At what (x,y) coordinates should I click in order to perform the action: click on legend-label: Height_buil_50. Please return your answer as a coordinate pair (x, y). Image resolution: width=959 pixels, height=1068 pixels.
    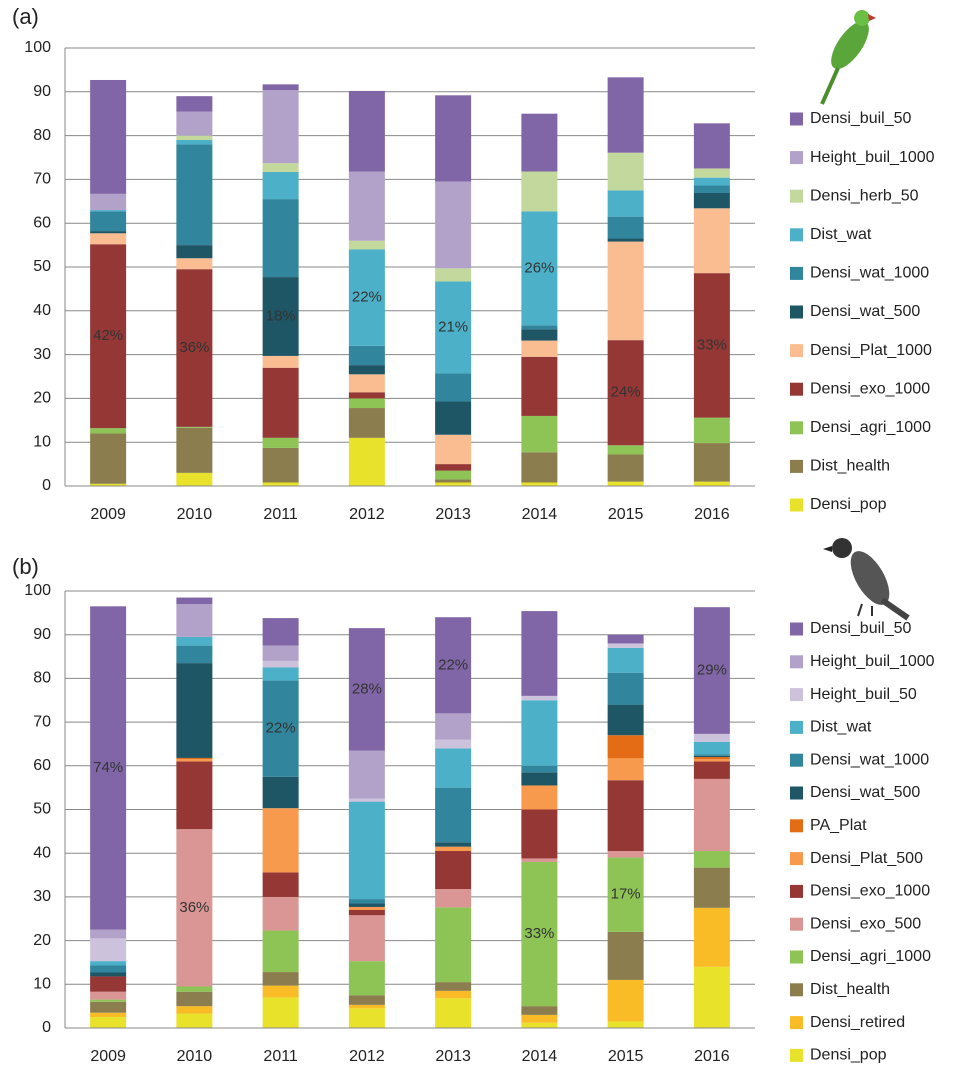
    Looking at the image, I should click on (863, 694).